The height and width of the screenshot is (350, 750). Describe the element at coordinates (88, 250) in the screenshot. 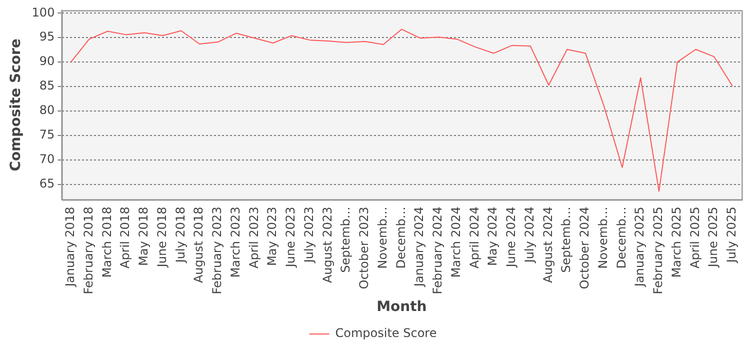

I see `x-tick-label: February 2018` at that location.